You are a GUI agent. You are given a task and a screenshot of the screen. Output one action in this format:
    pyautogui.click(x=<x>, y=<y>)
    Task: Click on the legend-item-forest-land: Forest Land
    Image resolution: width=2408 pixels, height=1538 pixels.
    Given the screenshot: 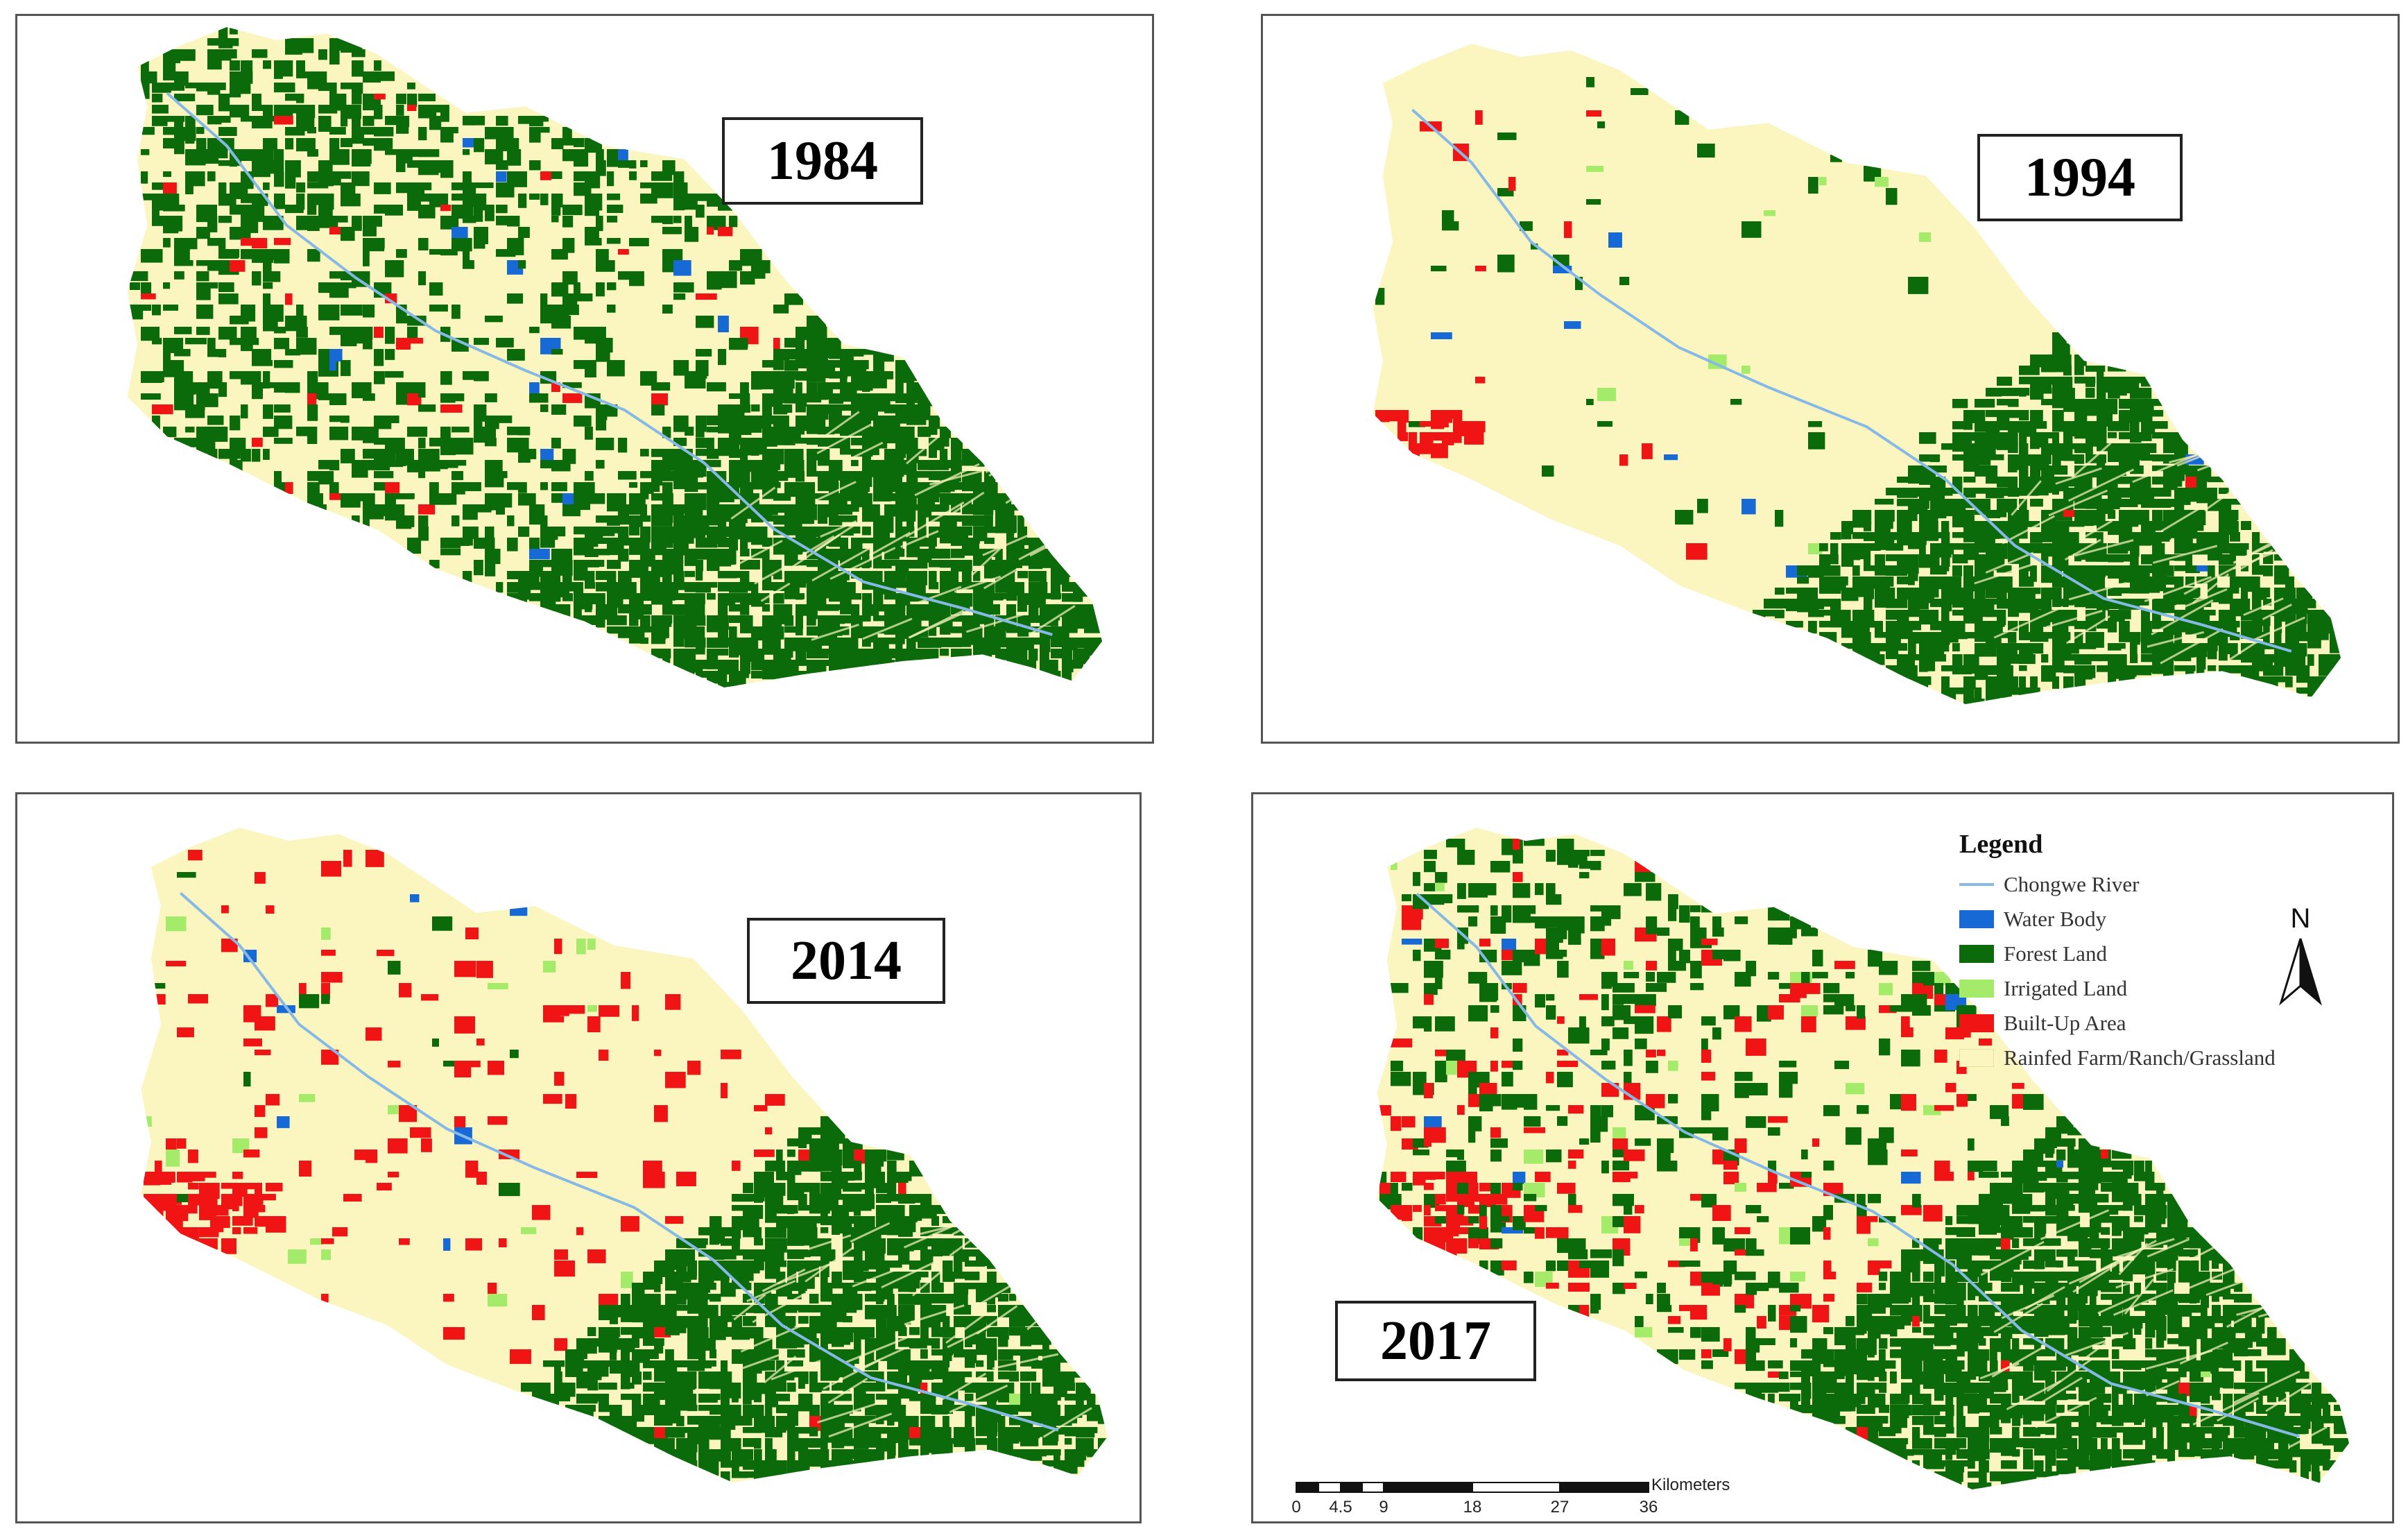 What is the action you would take?
    pyautogui.click(x=2033, y=953)
    